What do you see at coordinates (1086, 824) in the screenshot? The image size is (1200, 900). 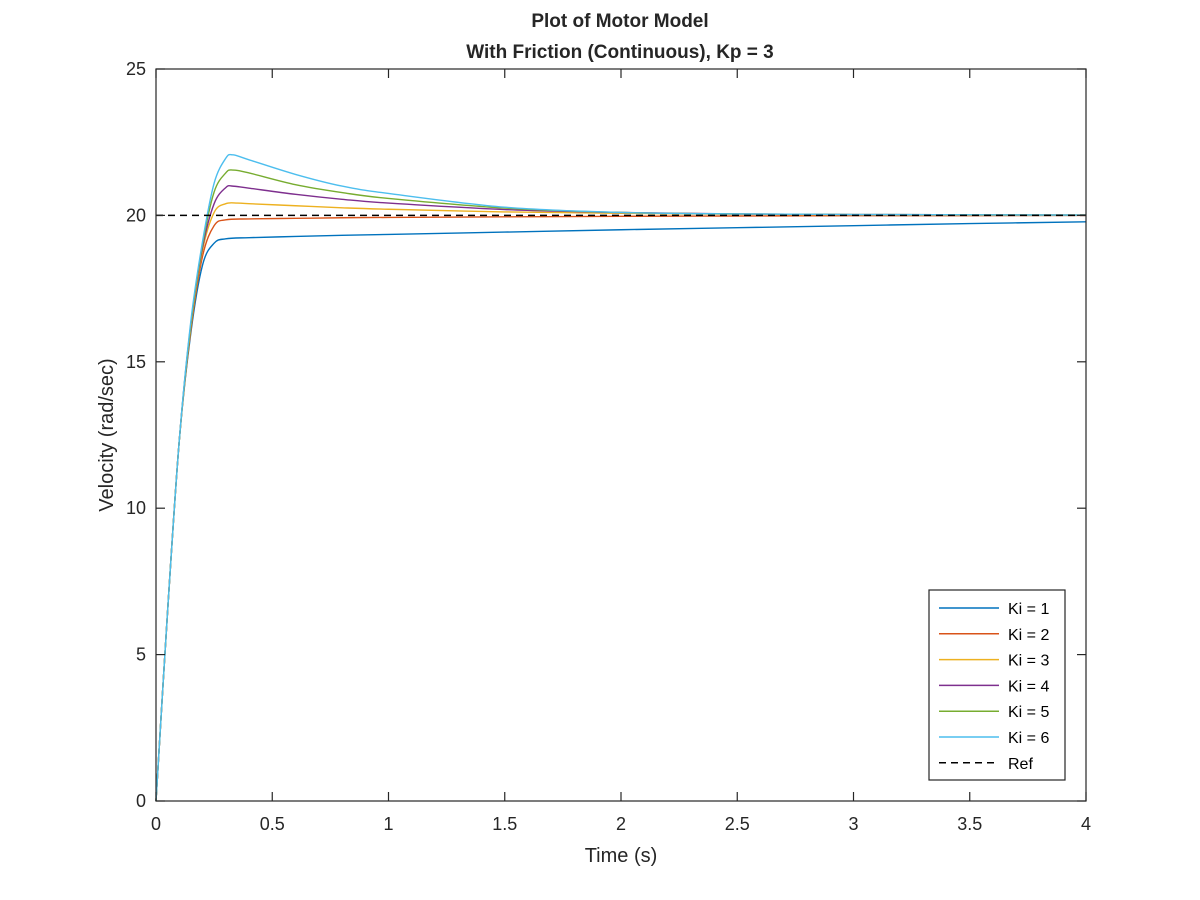 I see `x-tick-label: 4` at bounding box center [1086, 824].